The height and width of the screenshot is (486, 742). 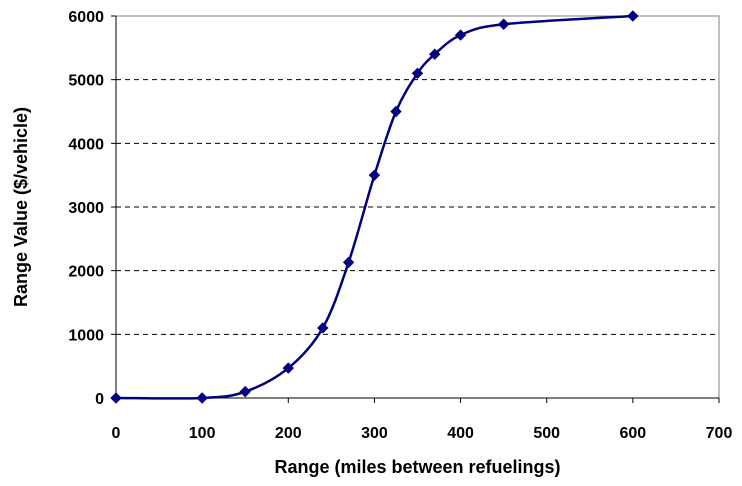 What do you see at coordinates (546, 433) in the screenshot?
I see `x-tick-label: 500` at bounding box center [546, 433].